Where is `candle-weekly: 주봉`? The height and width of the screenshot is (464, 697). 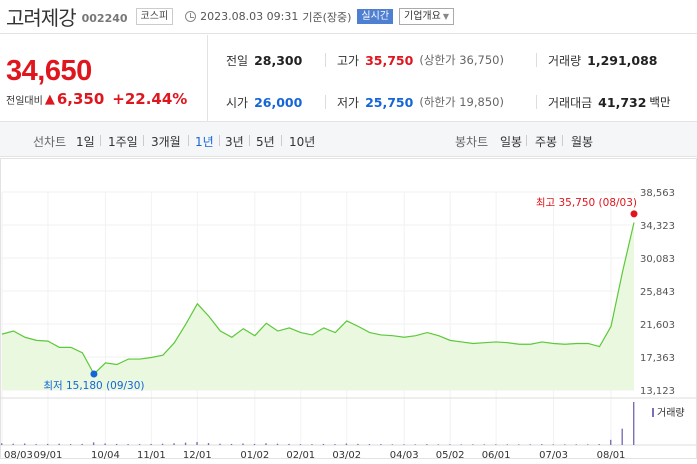
candle-weekly: 주봉 is located at coordinates (546, 142).